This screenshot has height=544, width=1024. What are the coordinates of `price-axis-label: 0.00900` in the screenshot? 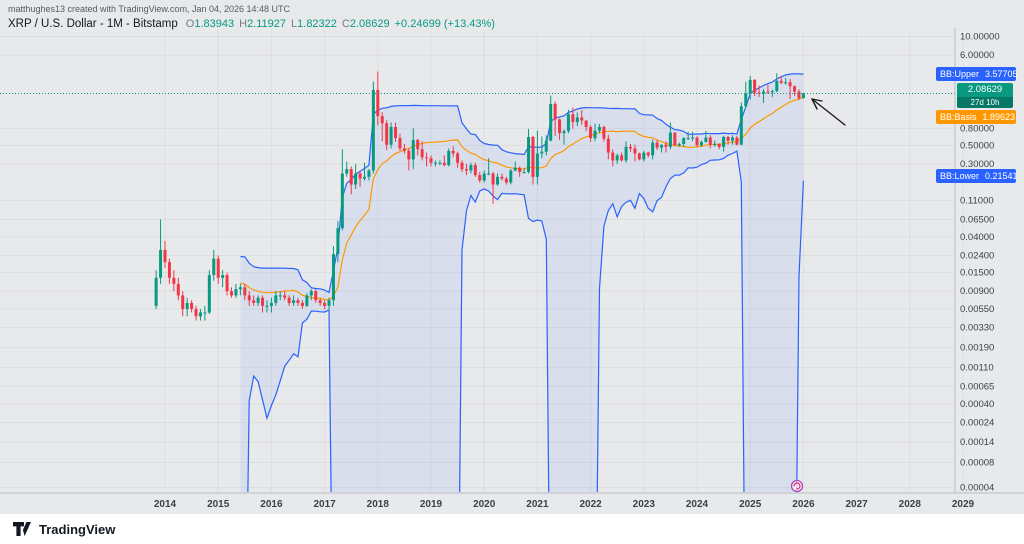 It's located at (977, 291).